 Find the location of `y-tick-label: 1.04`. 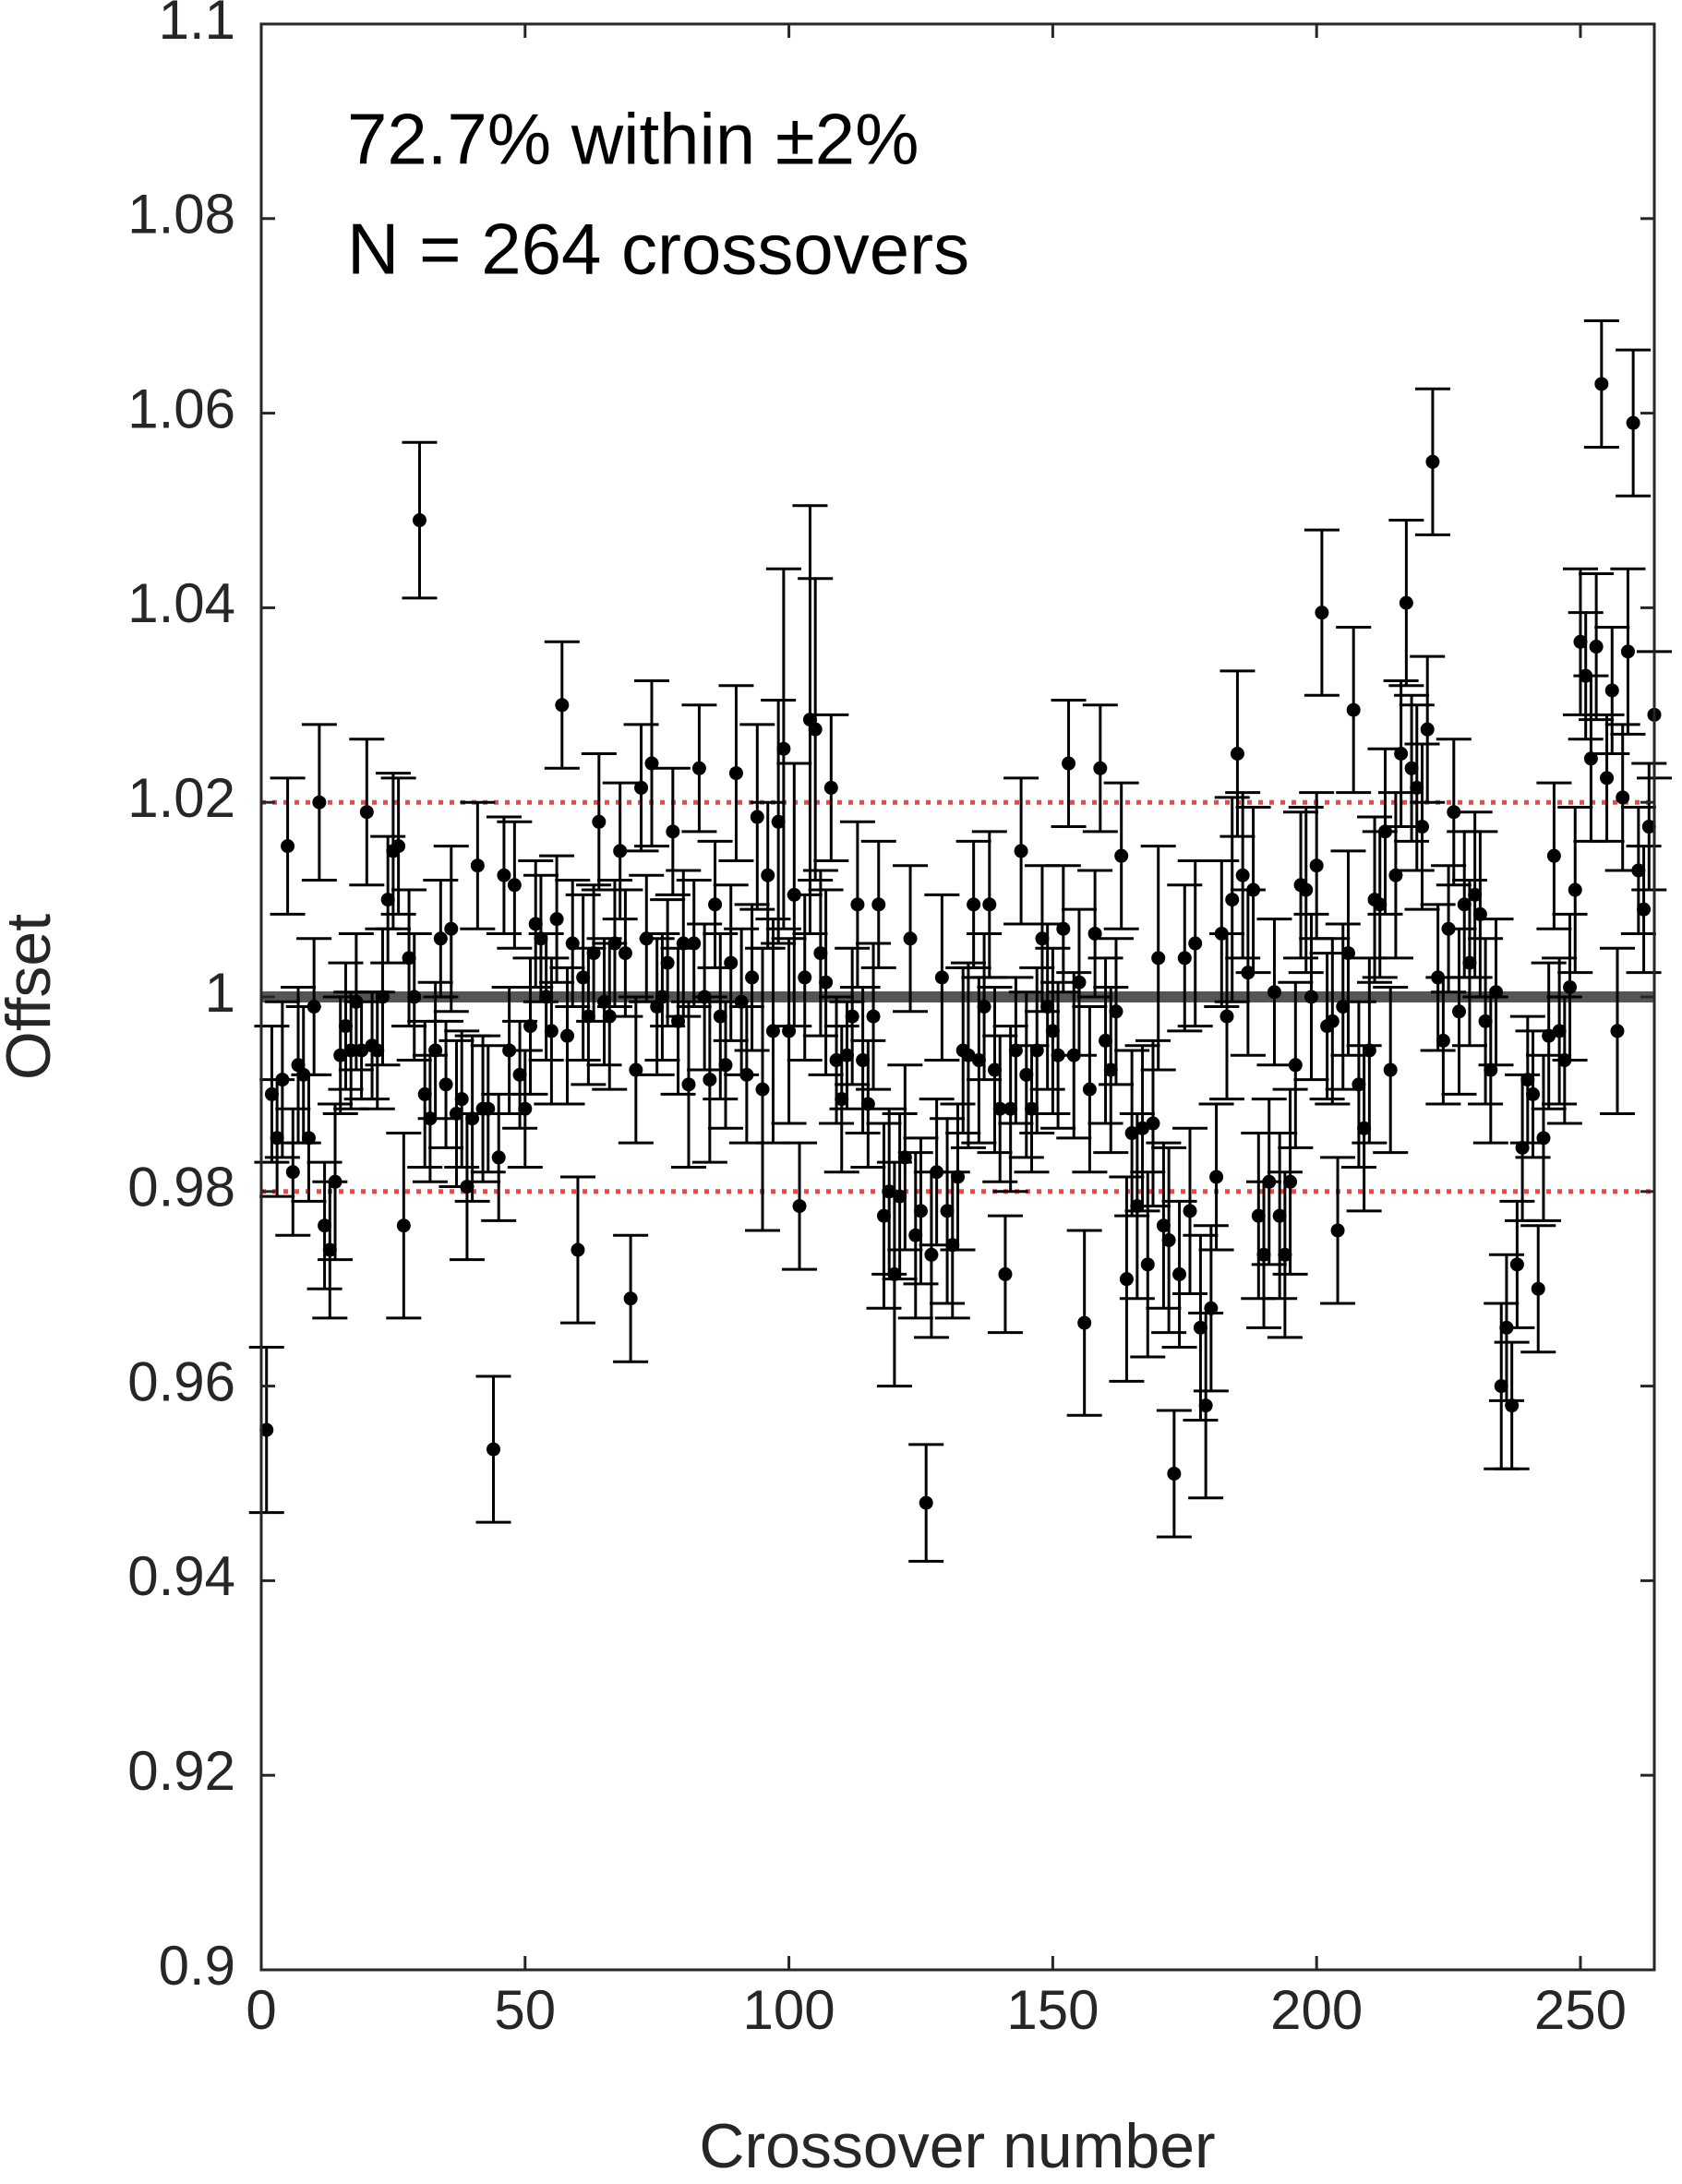

y-tick-label: 1.04 is located at coordinates (181, 603).